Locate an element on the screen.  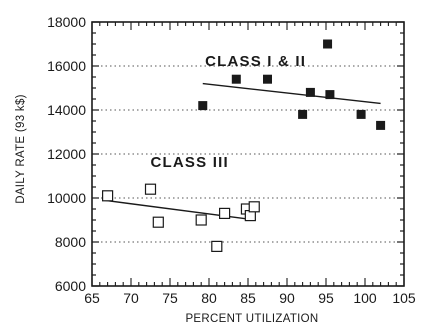
annotations: CLASS I & II CLASS III is located at coordinates (228, 112).